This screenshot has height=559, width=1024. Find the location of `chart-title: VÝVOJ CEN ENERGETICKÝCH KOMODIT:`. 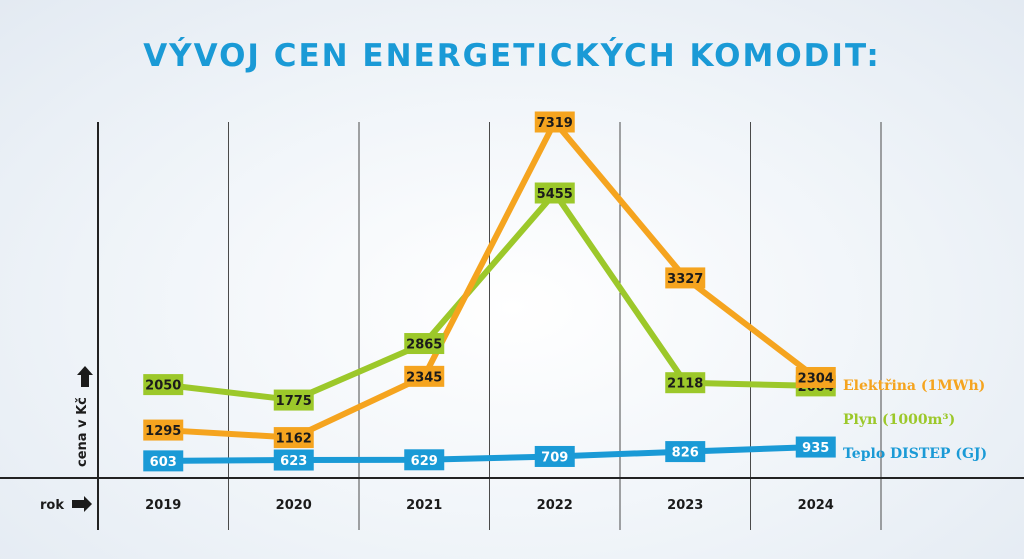

chart-title: VÝVOJ CEN ENERGETICKÝCH KOMODIT: is located at coordinates (512, 56).